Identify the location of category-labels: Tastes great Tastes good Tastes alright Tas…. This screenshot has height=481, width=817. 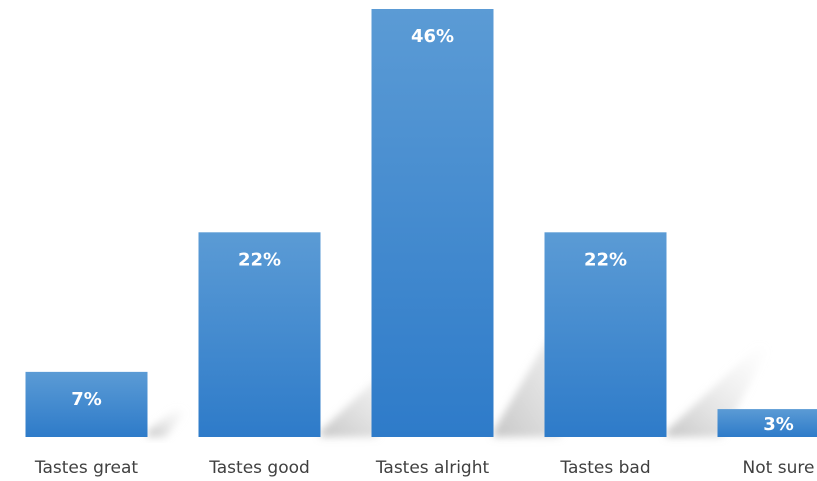
(424, 468).